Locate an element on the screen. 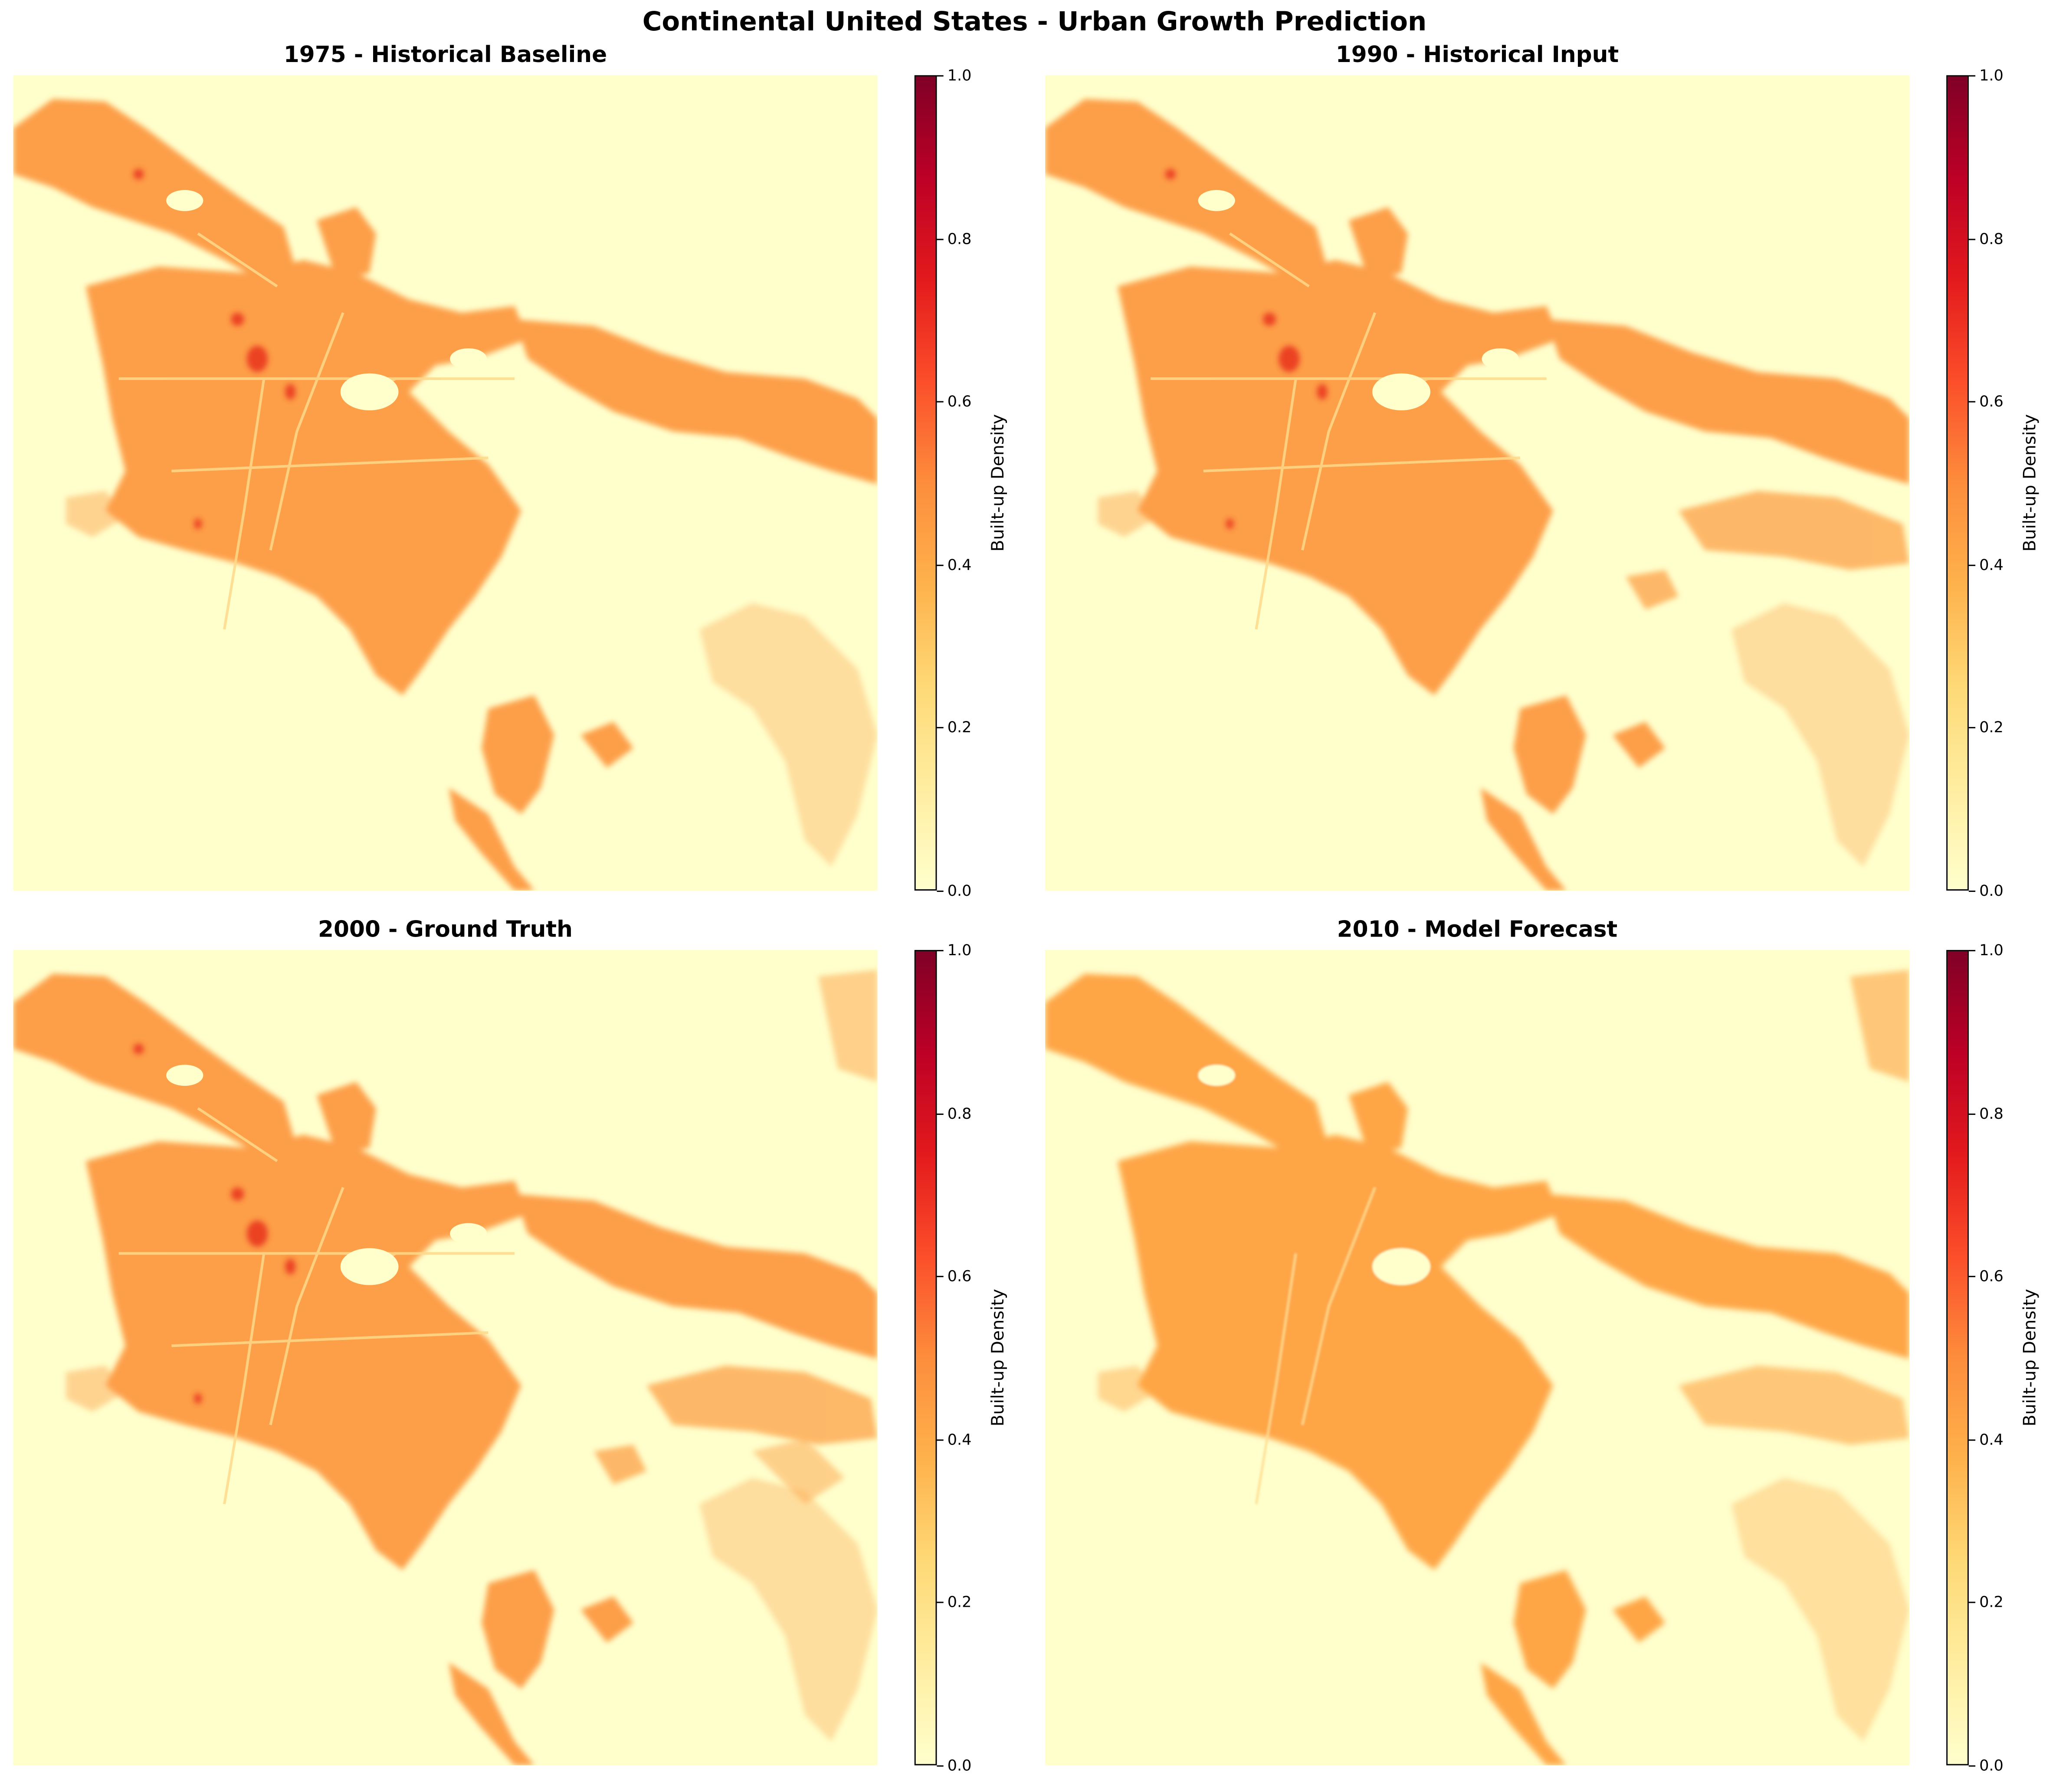 This screenshot has height=1792, width=2069. panel-title: 2010 - Model Forecast is located at coordinates (1477, 930).